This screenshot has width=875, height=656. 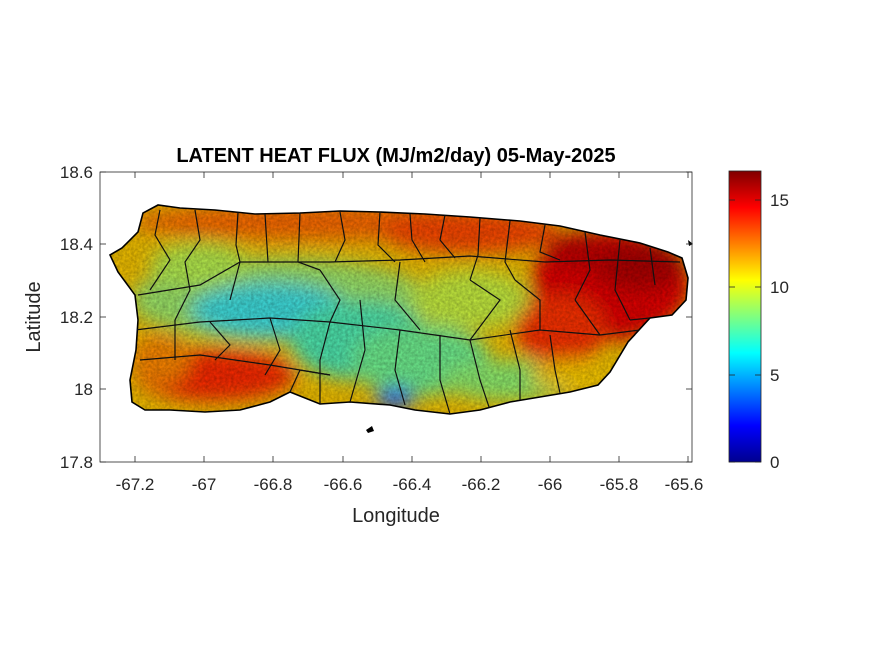 I want to click on colorbar-tick-label: 5, so click(x=774, y=375).